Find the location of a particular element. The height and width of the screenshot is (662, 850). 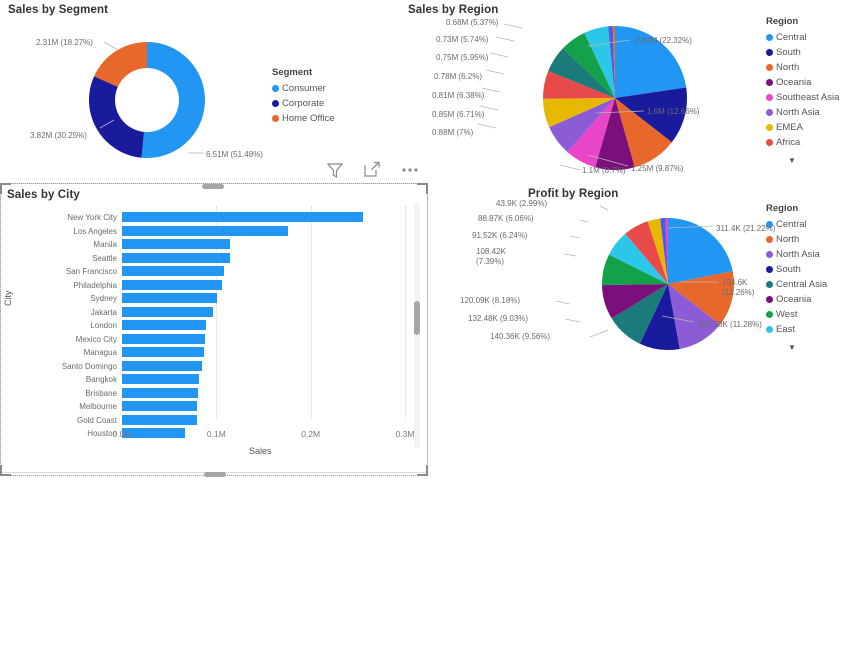

city-vertical-scrollbar-thumb is located at coordinates (417, 318).